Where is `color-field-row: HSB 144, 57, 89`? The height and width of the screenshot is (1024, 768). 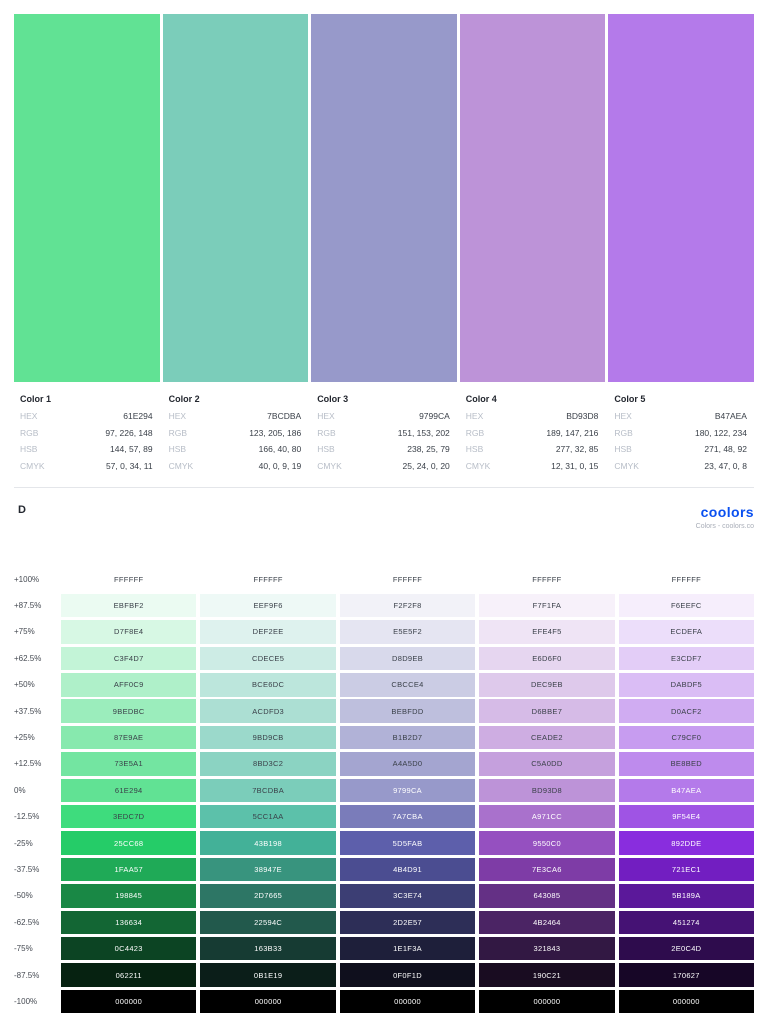
color-field-row: HSB 144, 57, 89 is located at coordinates (87, 449).